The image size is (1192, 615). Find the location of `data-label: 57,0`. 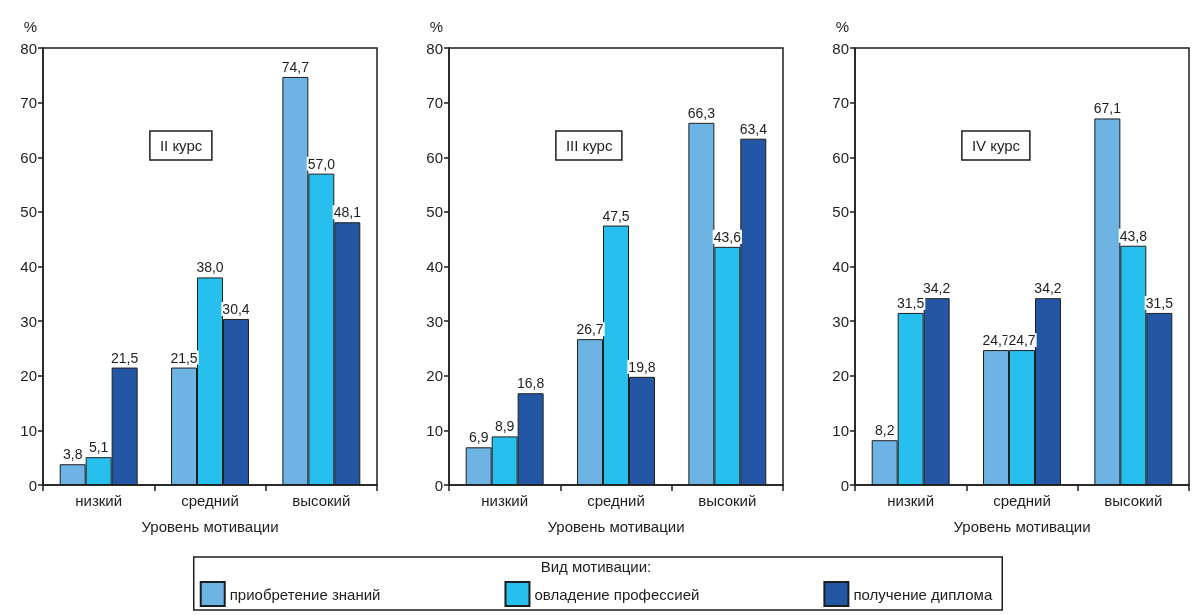

data-label: 57,0 is located at coordinates (321, 163).